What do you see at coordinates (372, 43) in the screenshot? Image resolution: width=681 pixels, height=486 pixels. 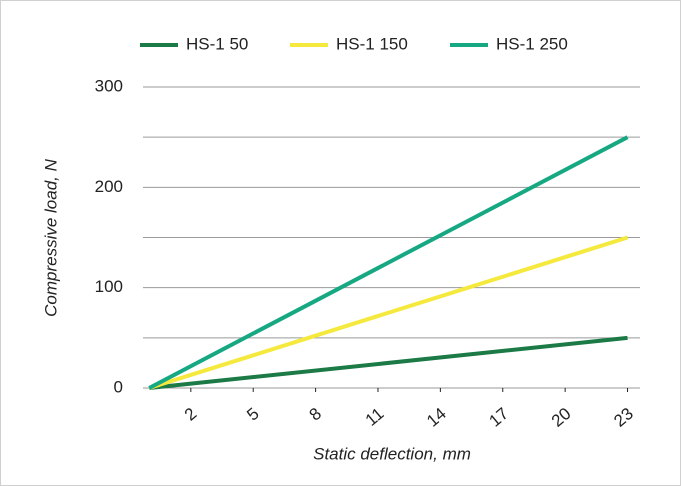 I see `legend-label: HS-1 150` at bounding box center [372, 43].